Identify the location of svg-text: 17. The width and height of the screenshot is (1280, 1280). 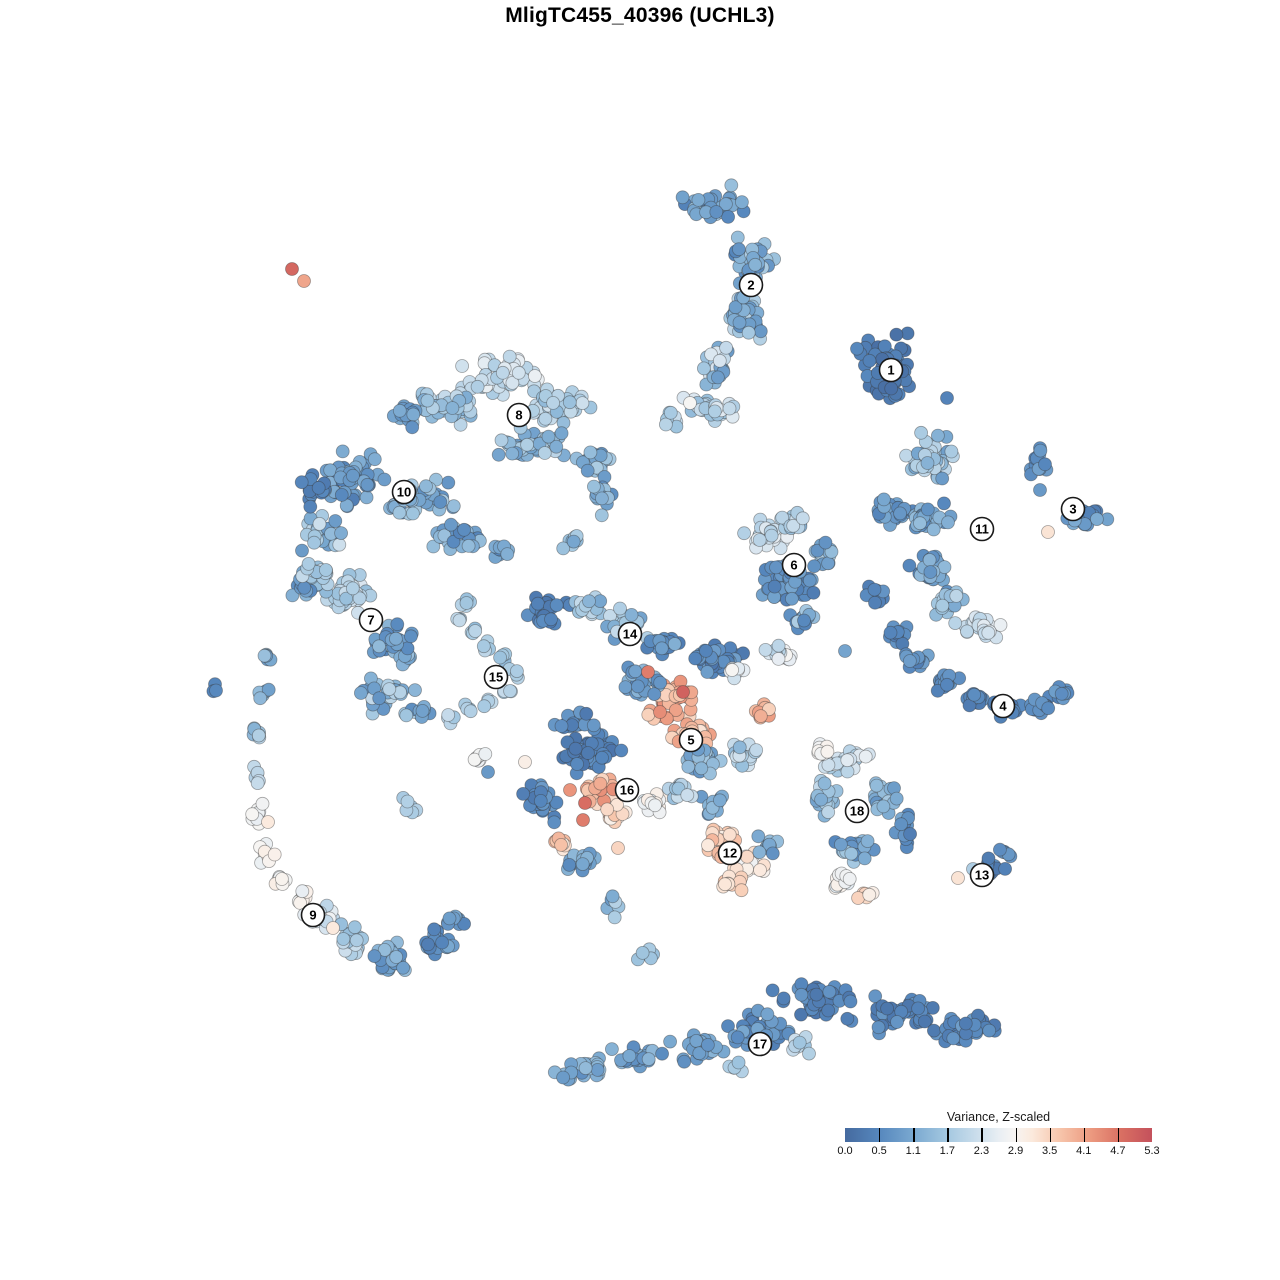
(760, 1044).